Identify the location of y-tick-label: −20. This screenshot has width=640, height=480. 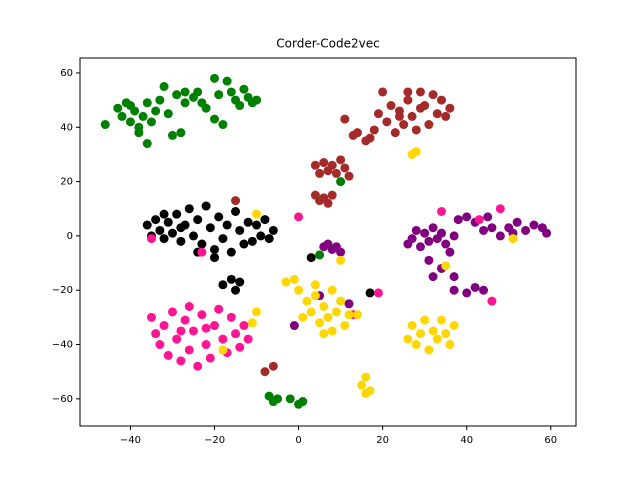
(62, 290).